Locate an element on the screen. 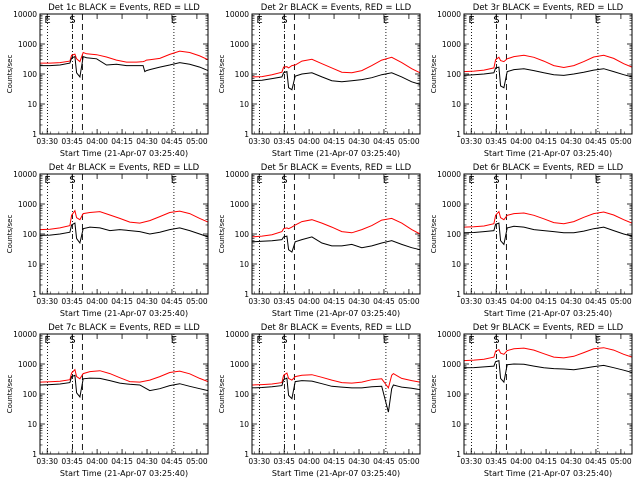 This screenshot has width=640, height=480. panel-title: Det 1c BLACK = Events, RED = LLD is located at coordinates (124, 8).